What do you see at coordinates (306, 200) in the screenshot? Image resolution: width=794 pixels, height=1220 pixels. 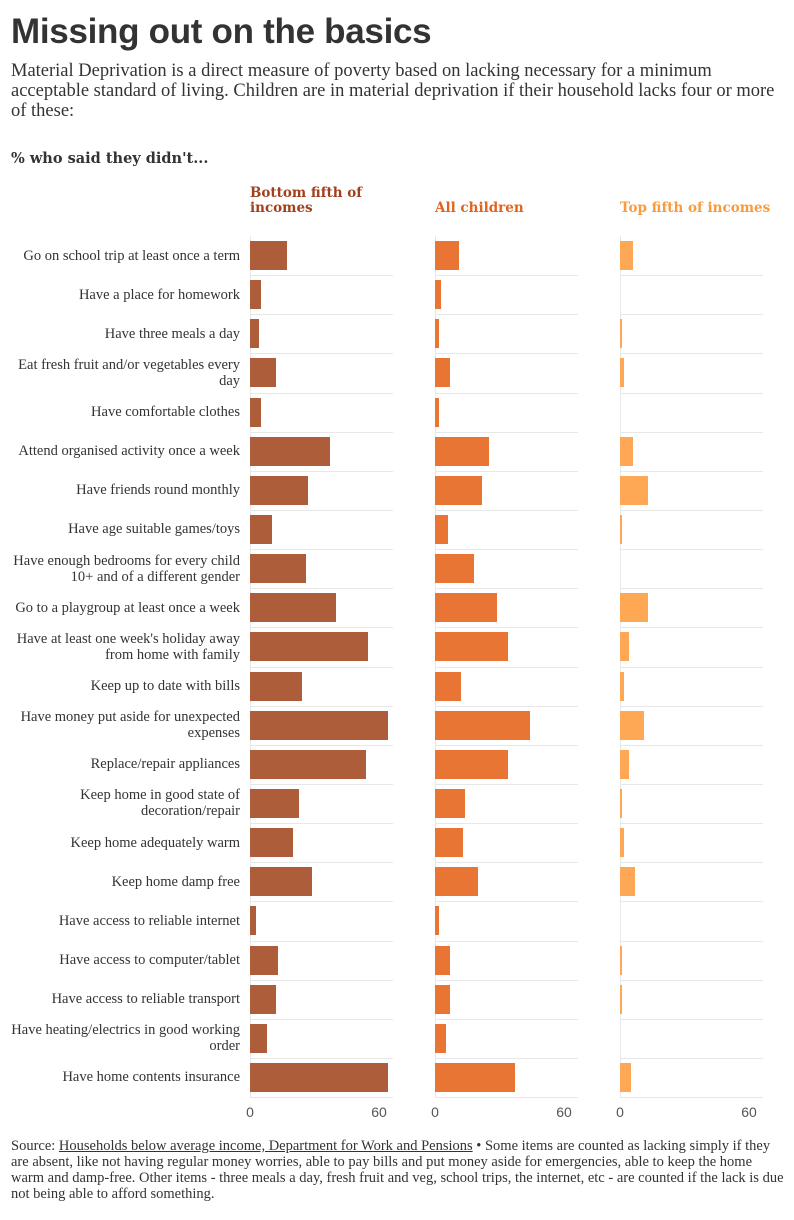 I see `panel-header-0: Bottom fifth of incomes` at bounding box center [306, 200].